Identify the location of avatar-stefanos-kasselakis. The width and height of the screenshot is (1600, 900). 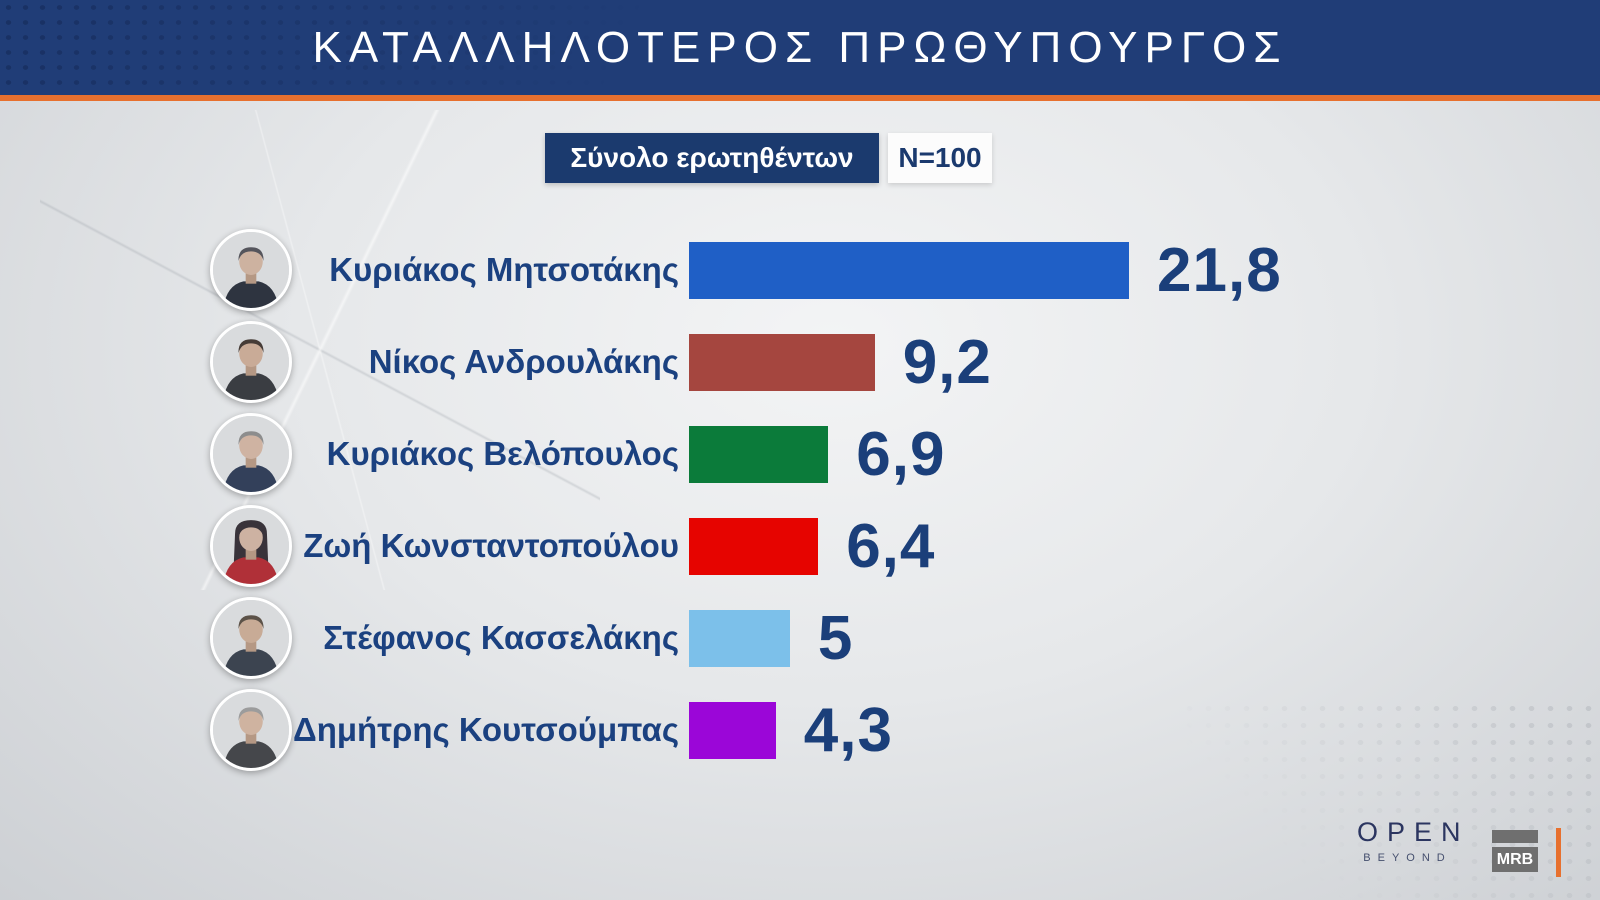
(251, 638).